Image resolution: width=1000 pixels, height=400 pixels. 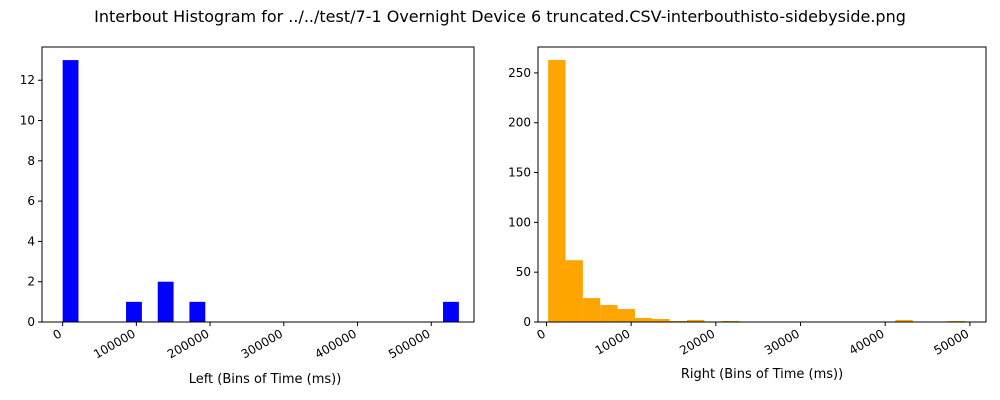 I want to click on left-y-tick-label: 10, so click(x=27, y=121).